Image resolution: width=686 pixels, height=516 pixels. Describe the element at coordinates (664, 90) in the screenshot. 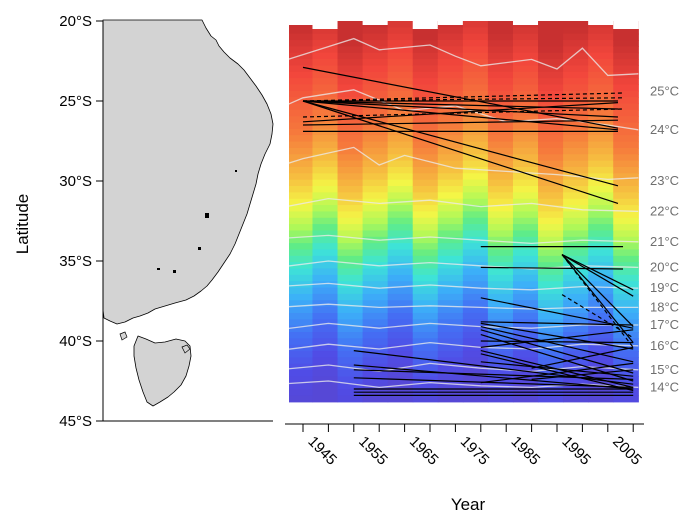

I see `isotherm-label: 25°C` at that location.